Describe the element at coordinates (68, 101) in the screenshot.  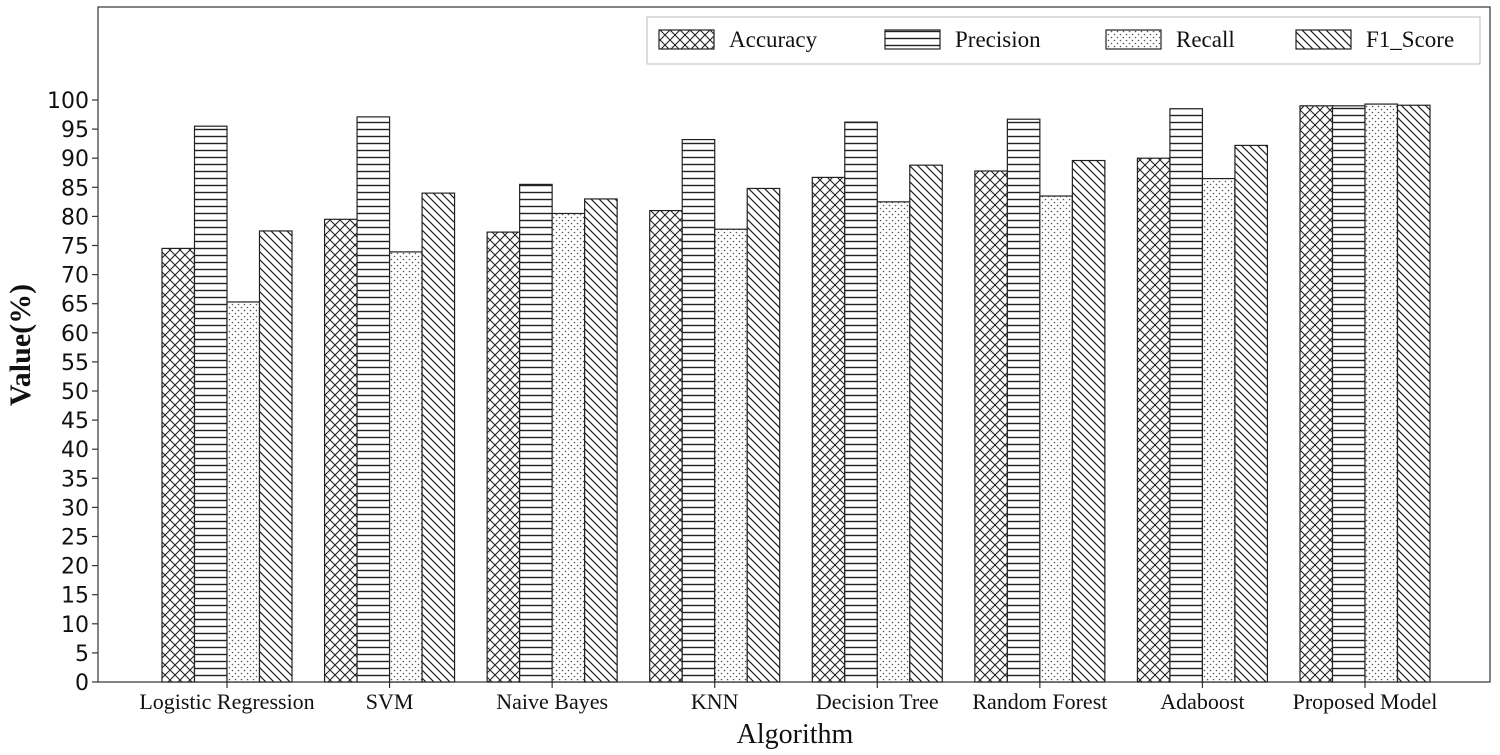
I see `y-tick-label: 100` at that location.